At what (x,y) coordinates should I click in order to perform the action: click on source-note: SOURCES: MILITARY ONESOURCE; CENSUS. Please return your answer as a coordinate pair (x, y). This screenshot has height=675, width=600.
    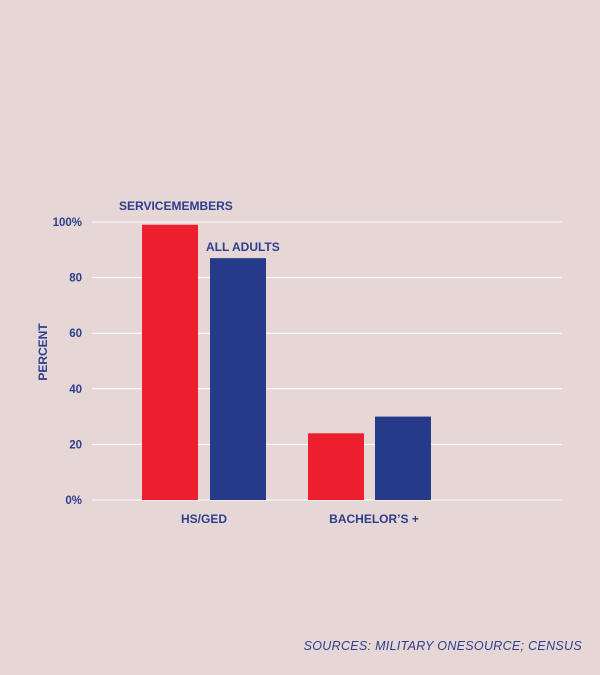
    Looking at the image, I should click on (442, 646).